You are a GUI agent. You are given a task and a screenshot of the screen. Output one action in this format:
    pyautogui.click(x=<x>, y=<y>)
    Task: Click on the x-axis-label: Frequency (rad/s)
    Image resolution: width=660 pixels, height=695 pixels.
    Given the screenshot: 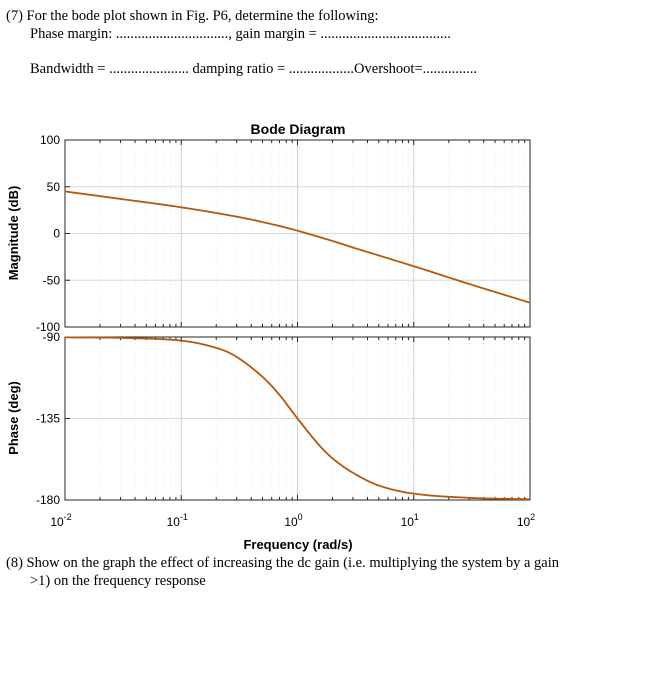 What is the action you would take?
    pyautogui.click(x=297, y=544)
    